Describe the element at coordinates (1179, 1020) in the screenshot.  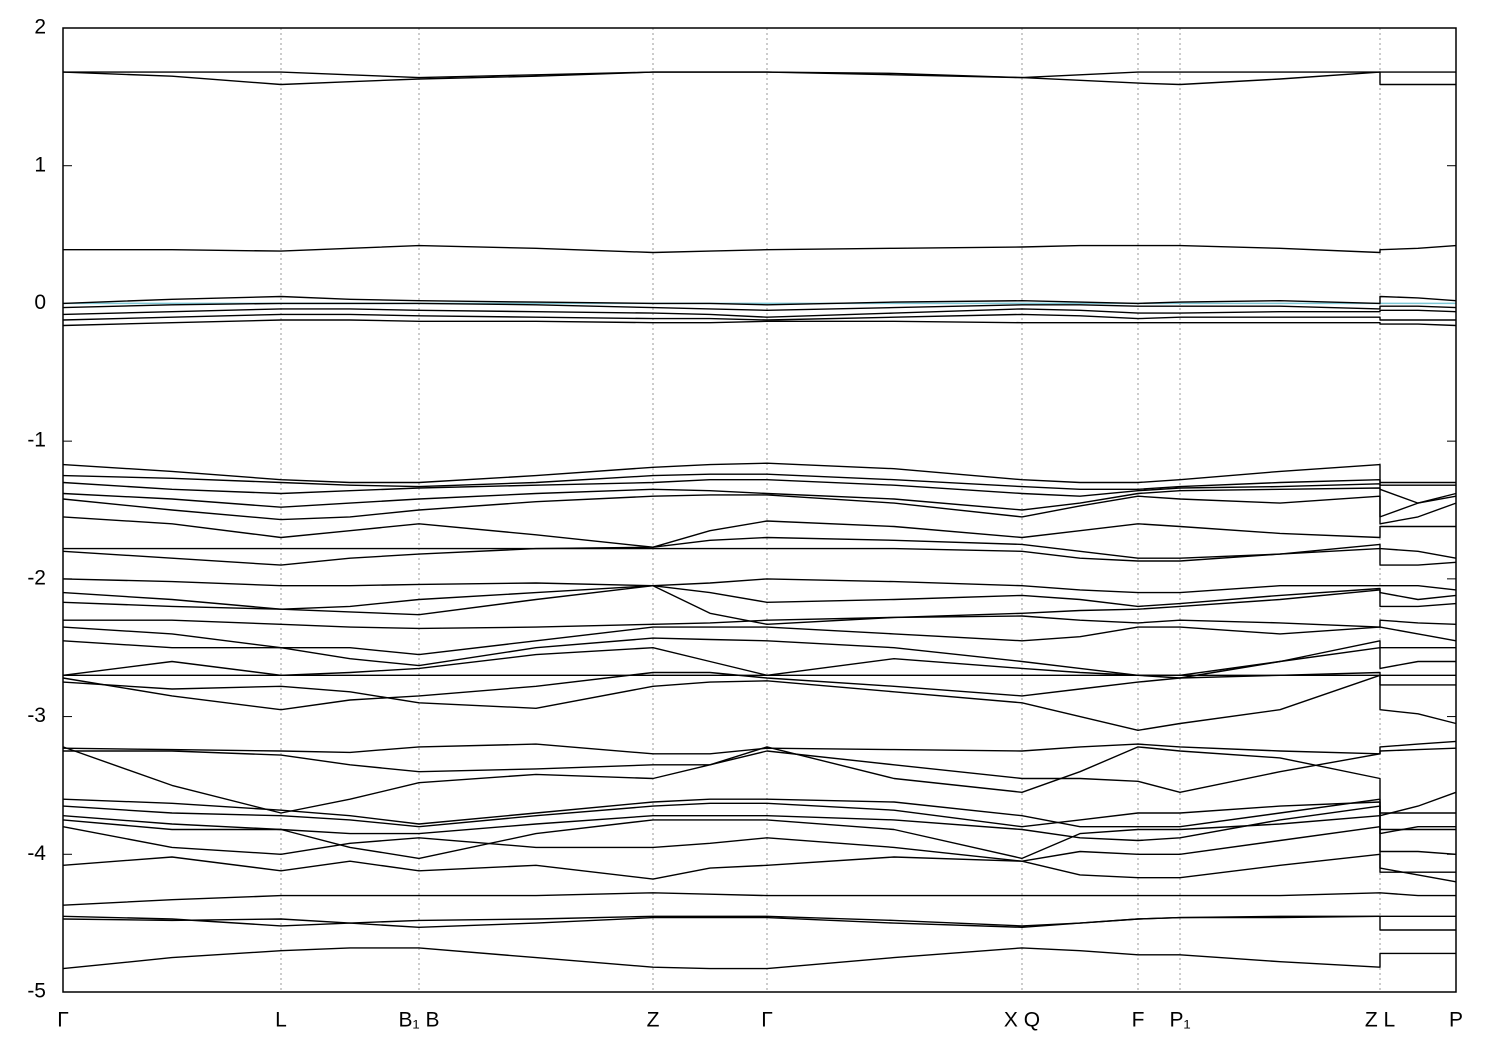
I see `x-tick-label: P₁` at that location.